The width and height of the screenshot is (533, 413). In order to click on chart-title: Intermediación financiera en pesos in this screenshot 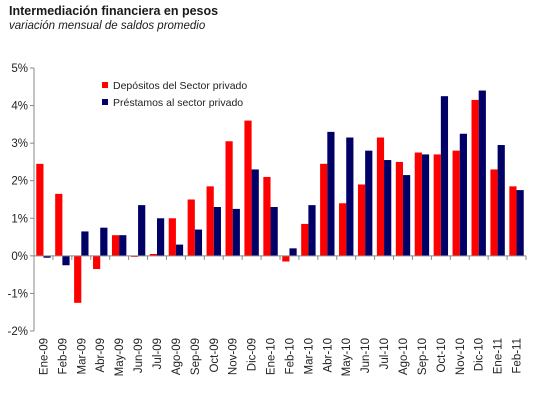, I will do `click(114, 11)`.